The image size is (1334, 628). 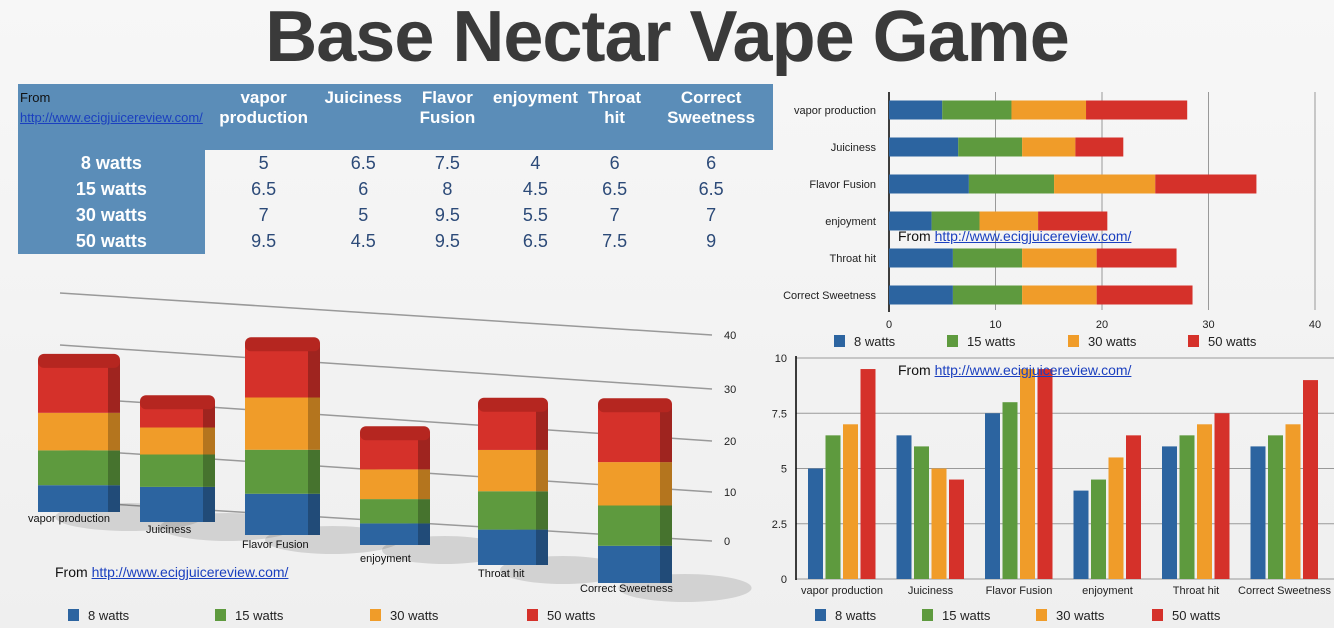 I want to click on y-category-label: enjoyment, so click(x=850, y=222).